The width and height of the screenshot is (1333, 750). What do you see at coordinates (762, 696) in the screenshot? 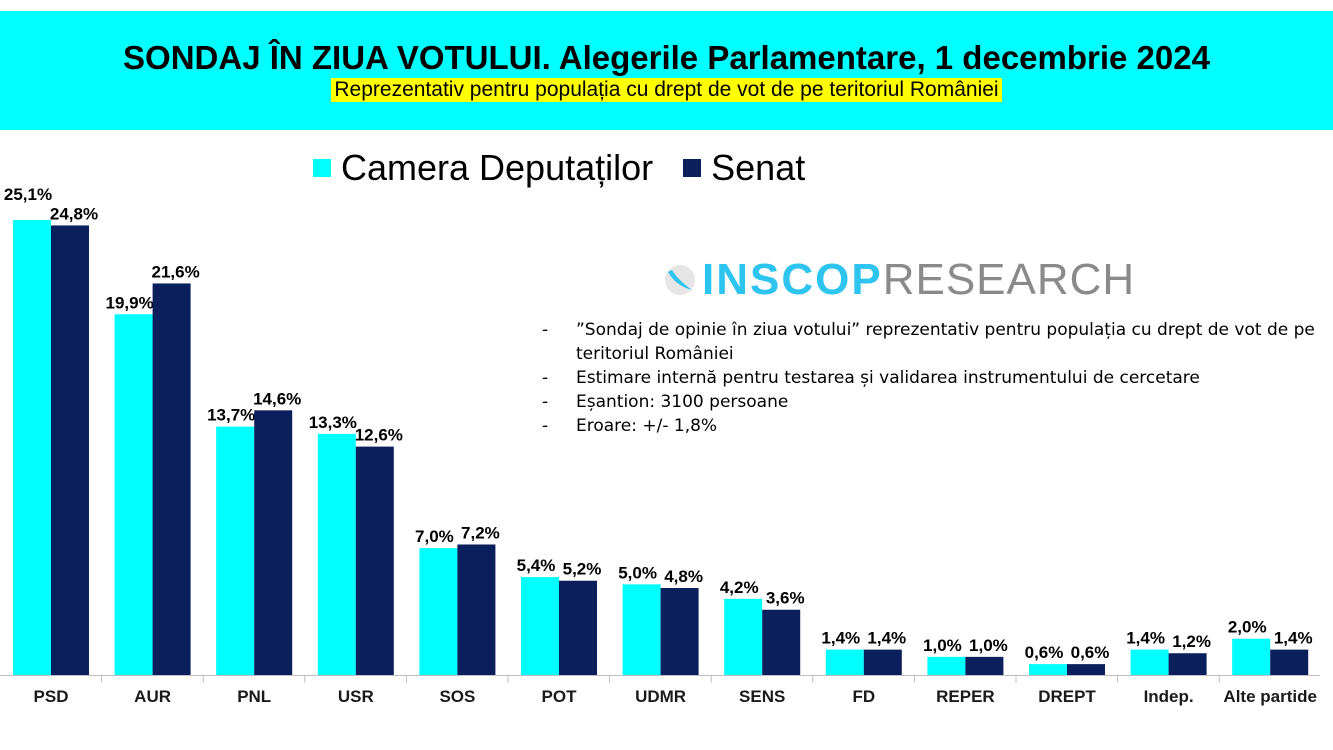
I see `x-tick-label: SENS` at bounding box center [762, 696].